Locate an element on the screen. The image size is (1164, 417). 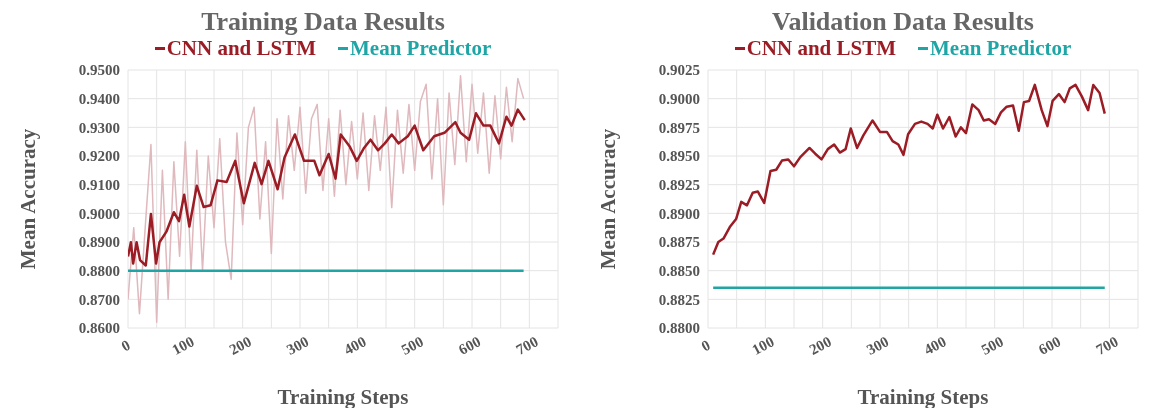
y-tick-label: 0.8850 is located at coordinates (679, 270).